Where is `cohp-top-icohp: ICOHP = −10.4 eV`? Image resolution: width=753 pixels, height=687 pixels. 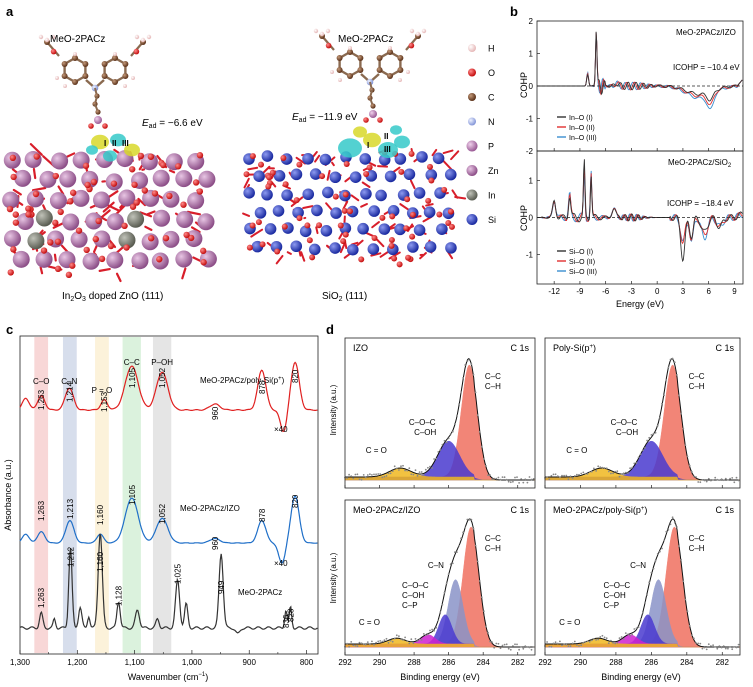
cohp-top-icohp: ICOHP = −10.4 eV is located at coordinates (706, 67).